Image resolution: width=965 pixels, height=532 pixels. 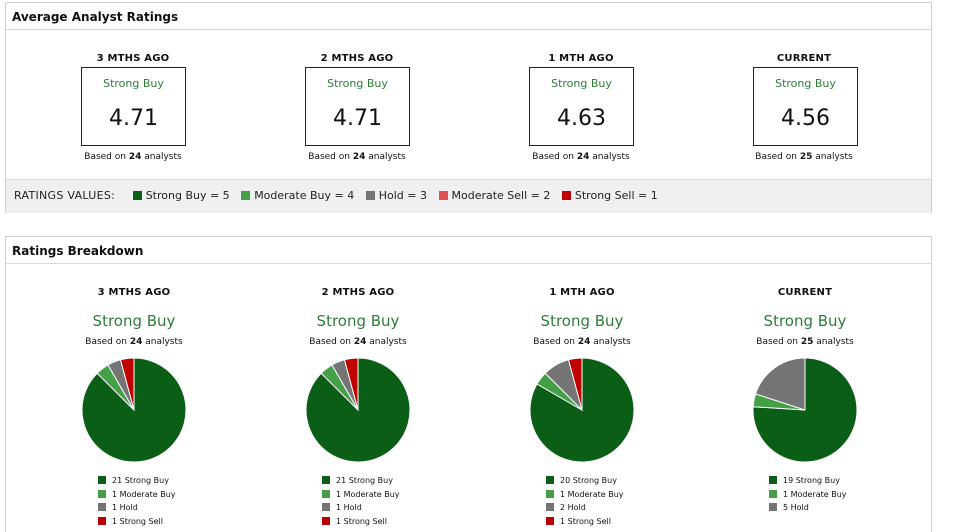 I want to click on period-title: 3 MTHS AGO, so click(x=133, y=58).